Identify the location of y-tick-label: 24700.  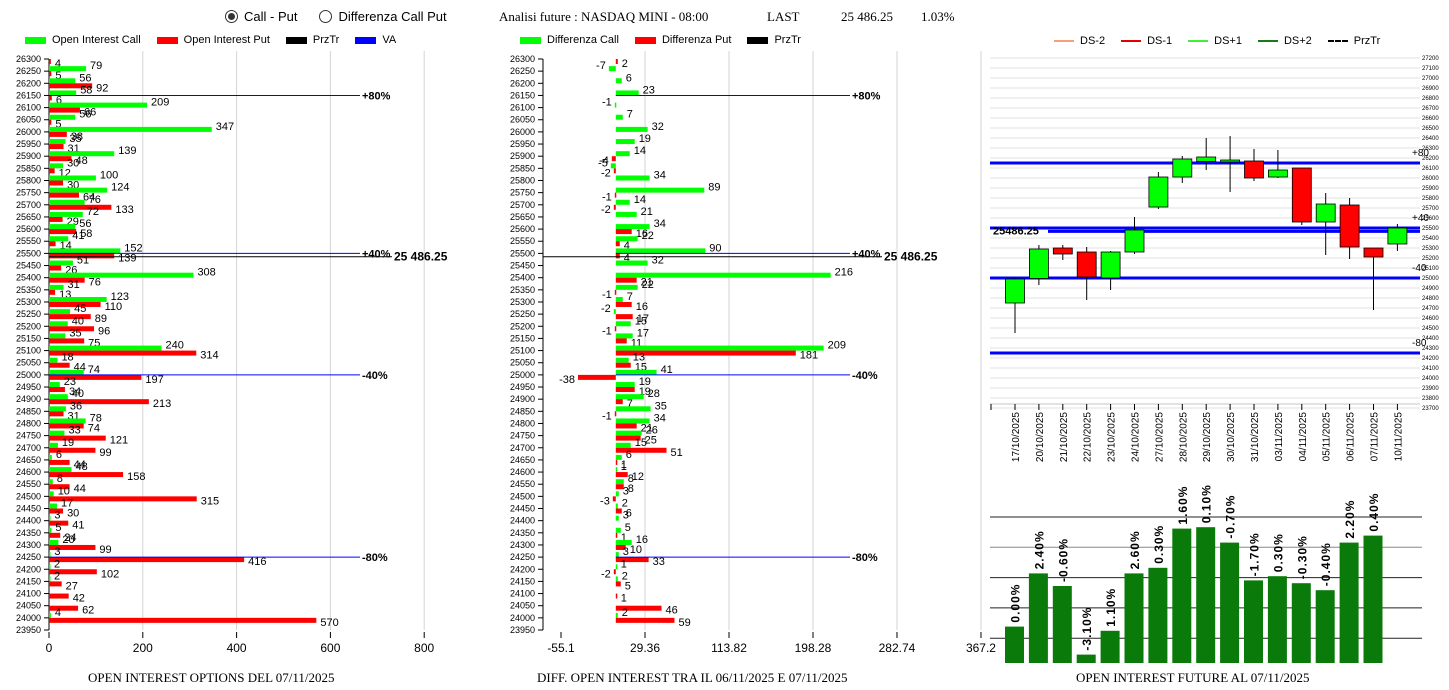
(28, 448).